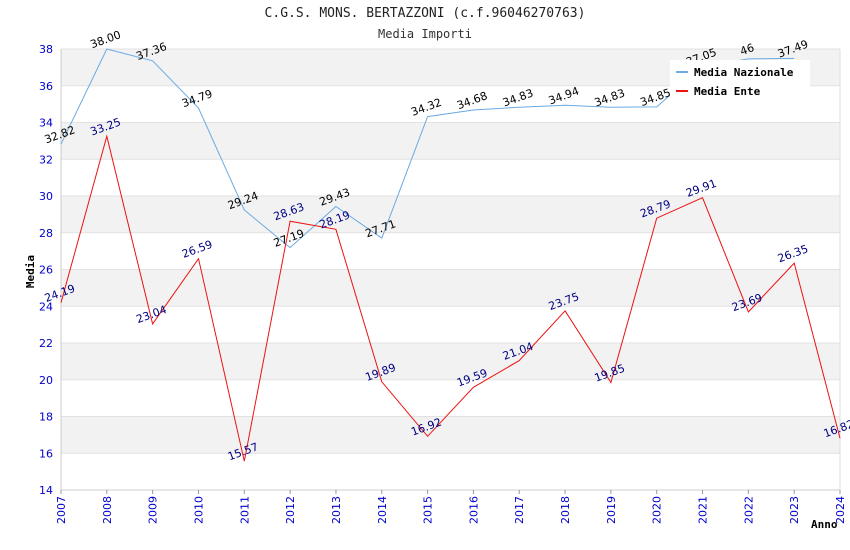  Describe the element at coordinates (153, 510) in the screenshot. I see `x-tick-label: 2009` at that location.